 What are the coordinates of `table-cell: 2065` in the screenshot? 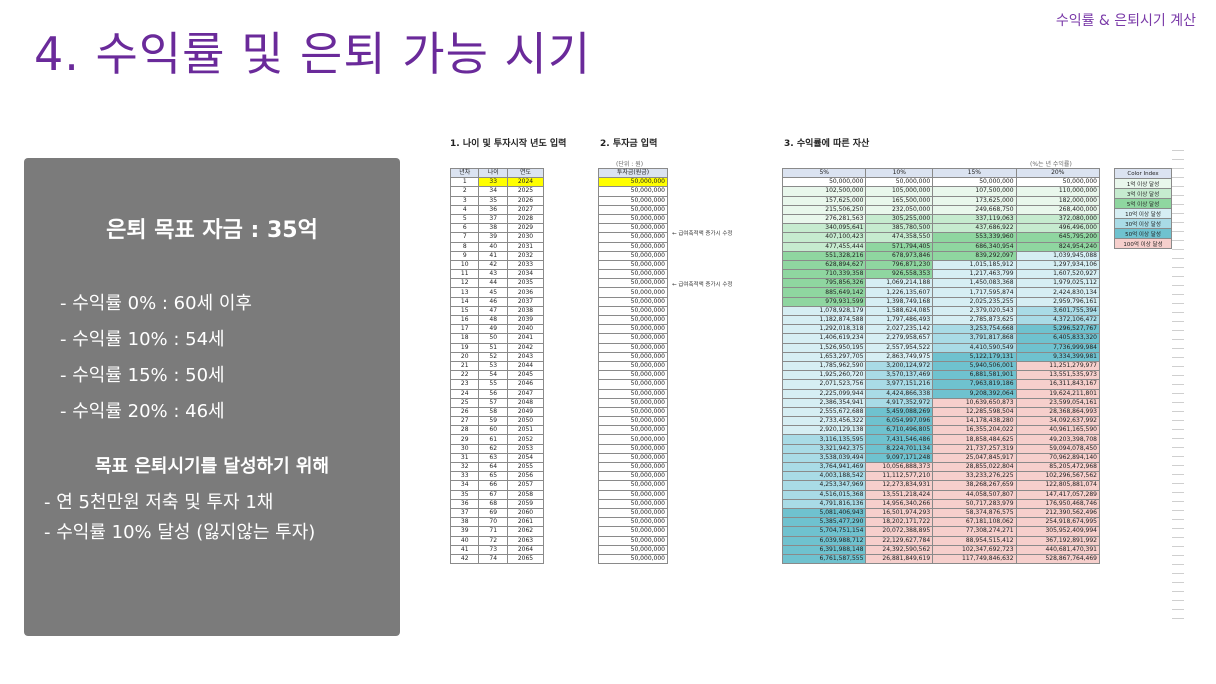 It's located at (525, 559).